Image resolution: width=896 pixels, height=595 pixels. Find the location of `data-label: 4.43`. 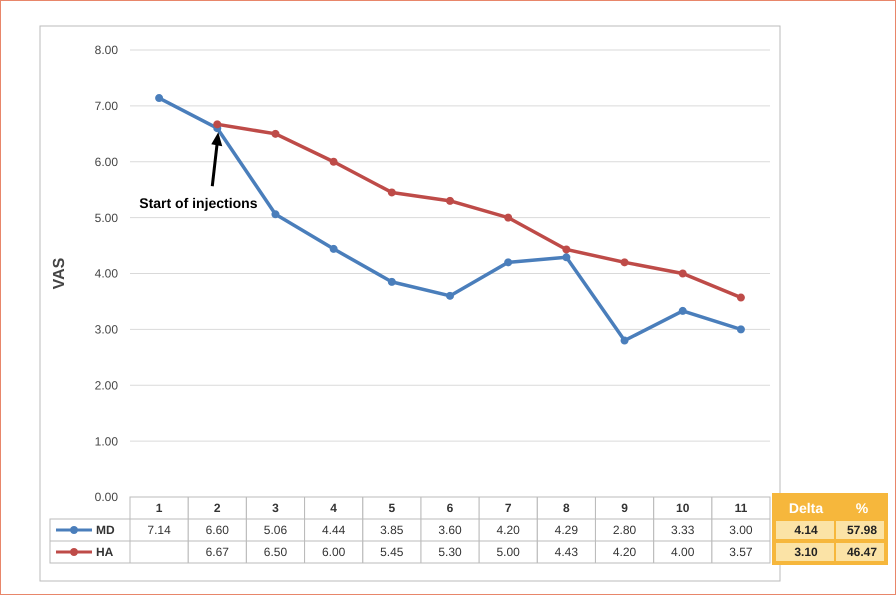

data-label: 4.43 is located at coordinates (566, 552).